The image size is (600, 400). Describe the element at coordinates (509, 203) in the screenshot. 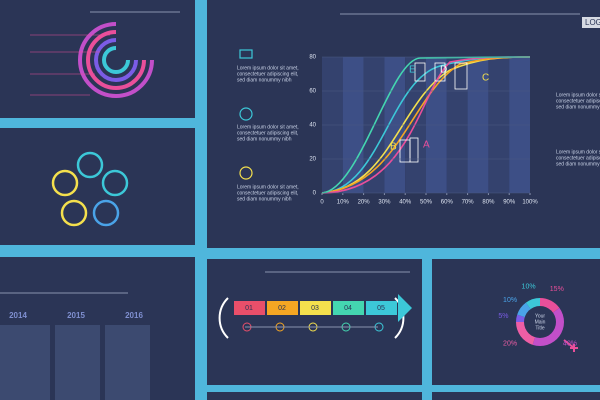

I see `x-tick-label: 90%` at that location.